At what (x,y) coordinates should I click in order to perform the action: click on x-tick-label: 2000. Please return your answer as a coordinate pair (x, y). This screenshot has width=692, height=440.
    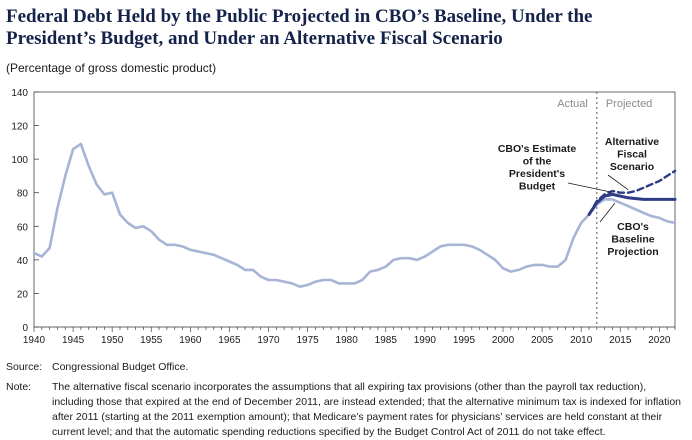
    Looking at the image, I should click on (503, 340).